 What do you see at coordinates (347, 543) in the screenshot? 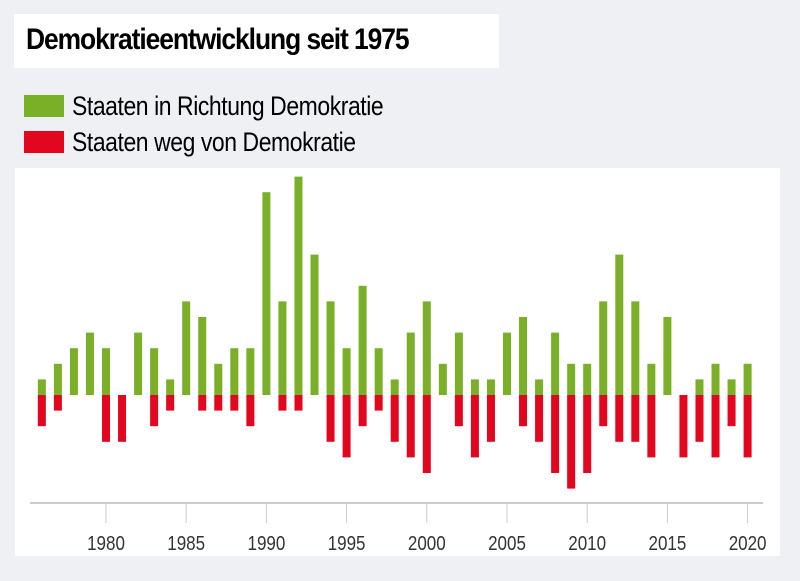
I see `x-tick-label: 1995` at bounding box center [347, 543].